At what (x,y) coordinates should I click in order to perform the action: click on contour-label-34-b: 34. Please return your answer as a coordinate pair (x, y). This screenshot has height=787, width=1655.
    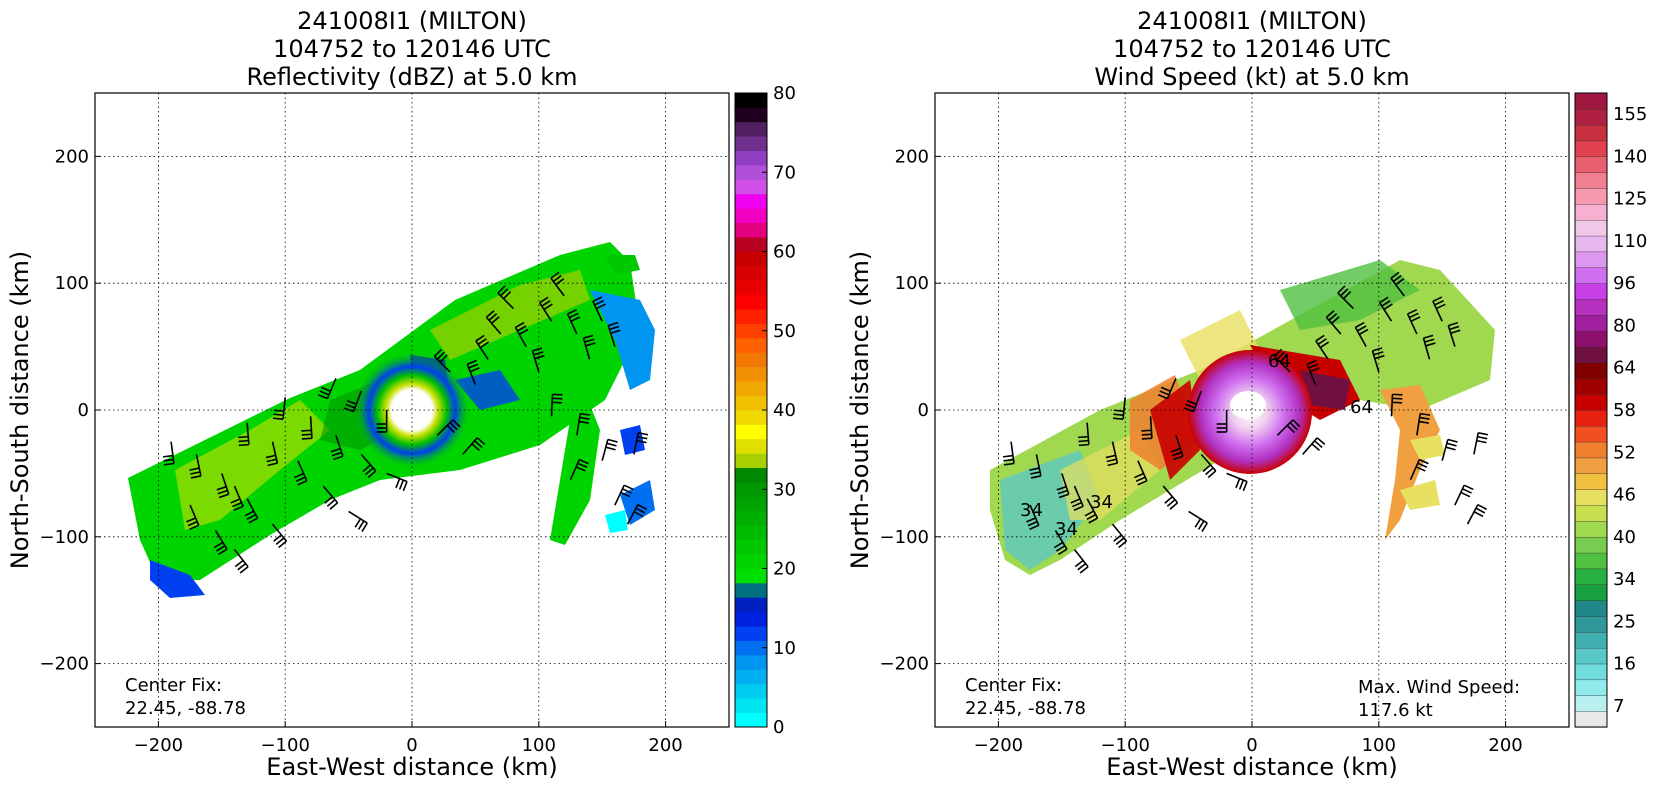
    Looking at the image, I should click on (1066, 529).